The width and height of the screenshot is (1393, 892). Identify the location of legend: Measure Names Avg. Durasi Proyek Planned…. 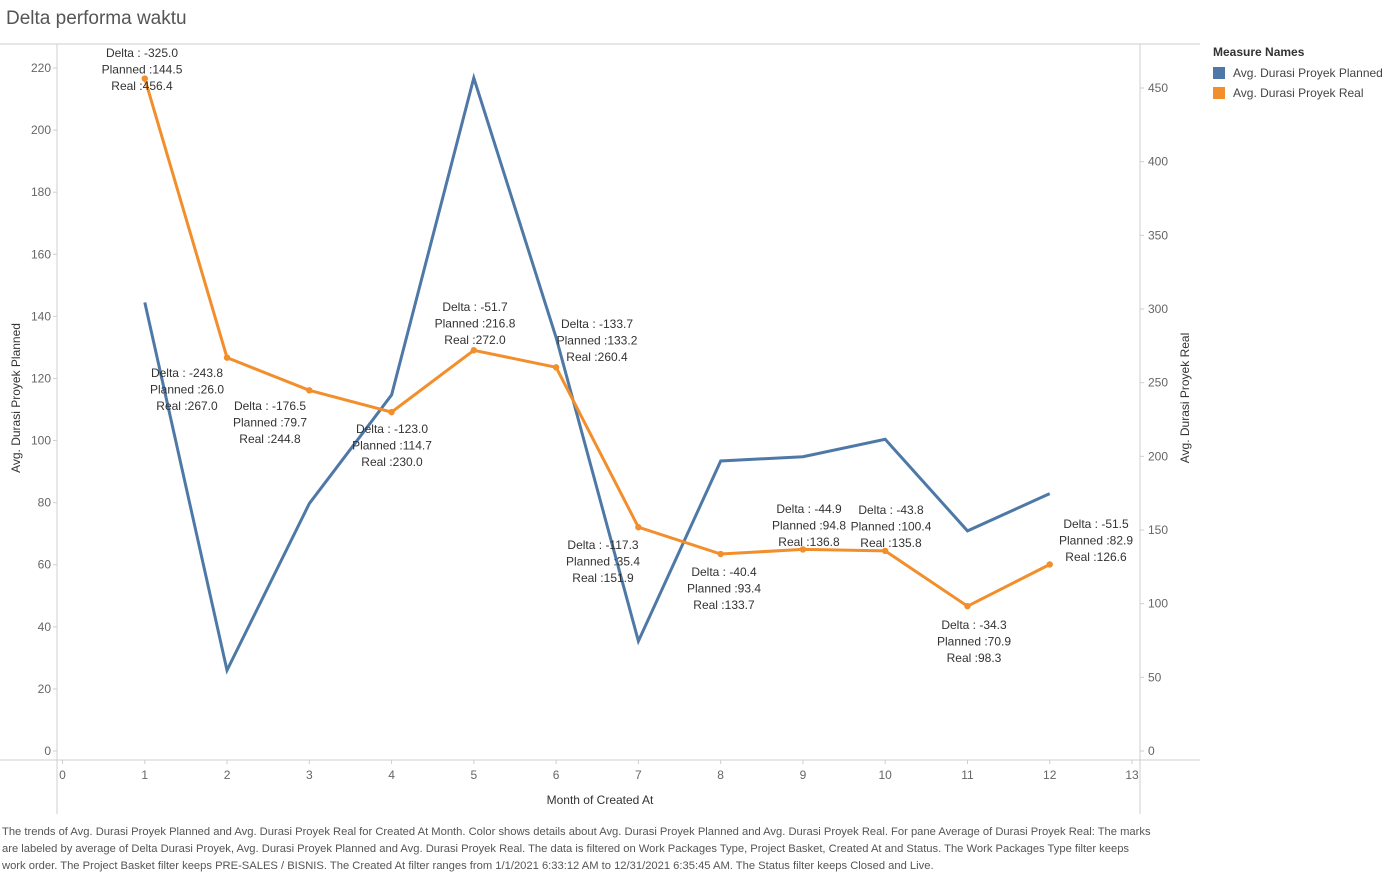
(1298, 74).